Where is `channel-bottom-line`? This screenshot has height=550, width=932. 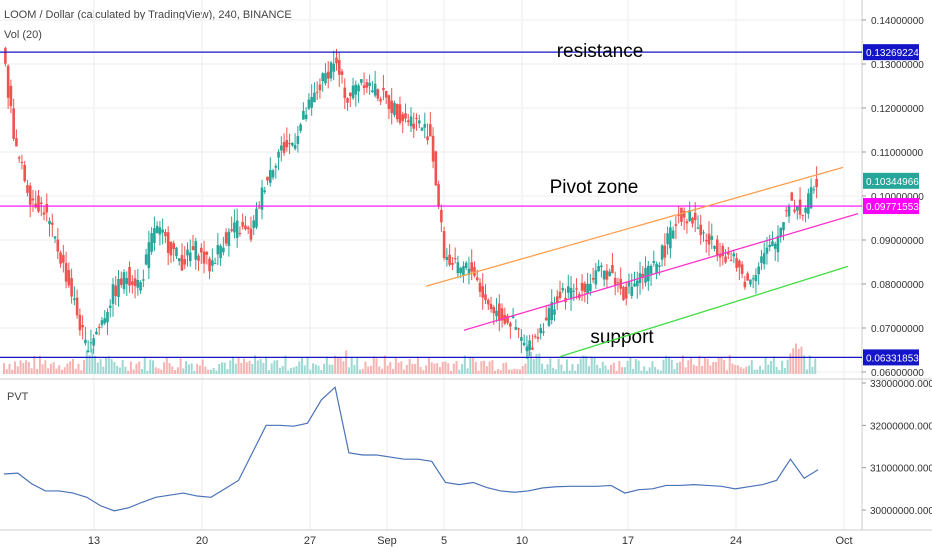
channel-bottom-line is located at coordinates (704, 311).